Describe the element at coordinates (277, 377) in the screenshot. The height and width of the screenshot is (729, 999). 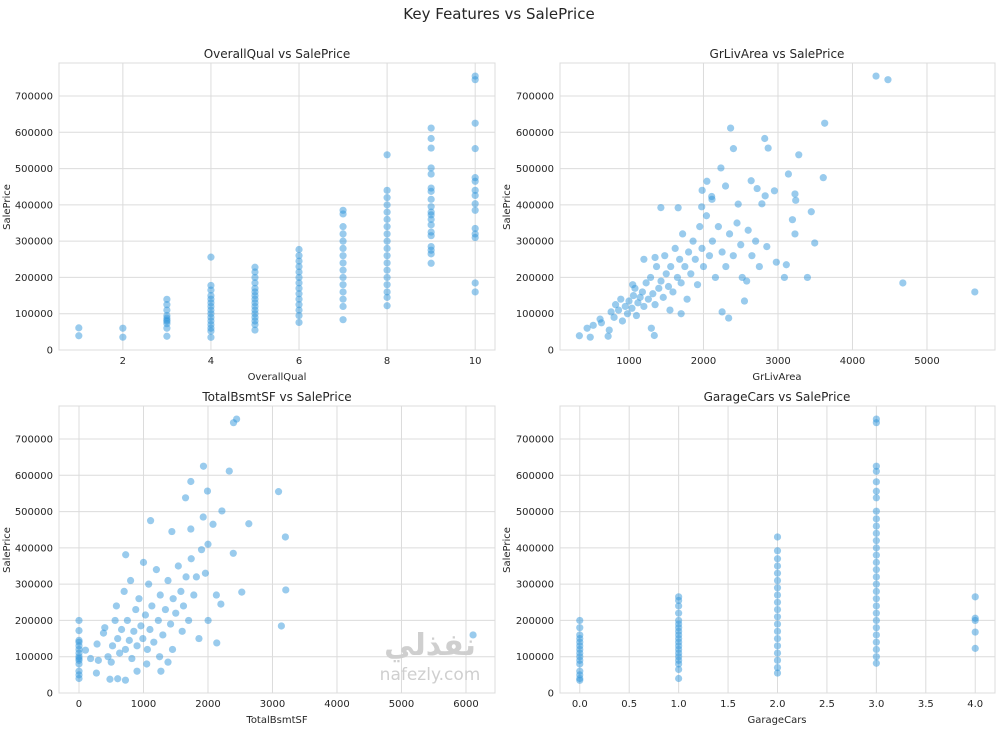
I see `x-axis-label: OverallQual` at that location.